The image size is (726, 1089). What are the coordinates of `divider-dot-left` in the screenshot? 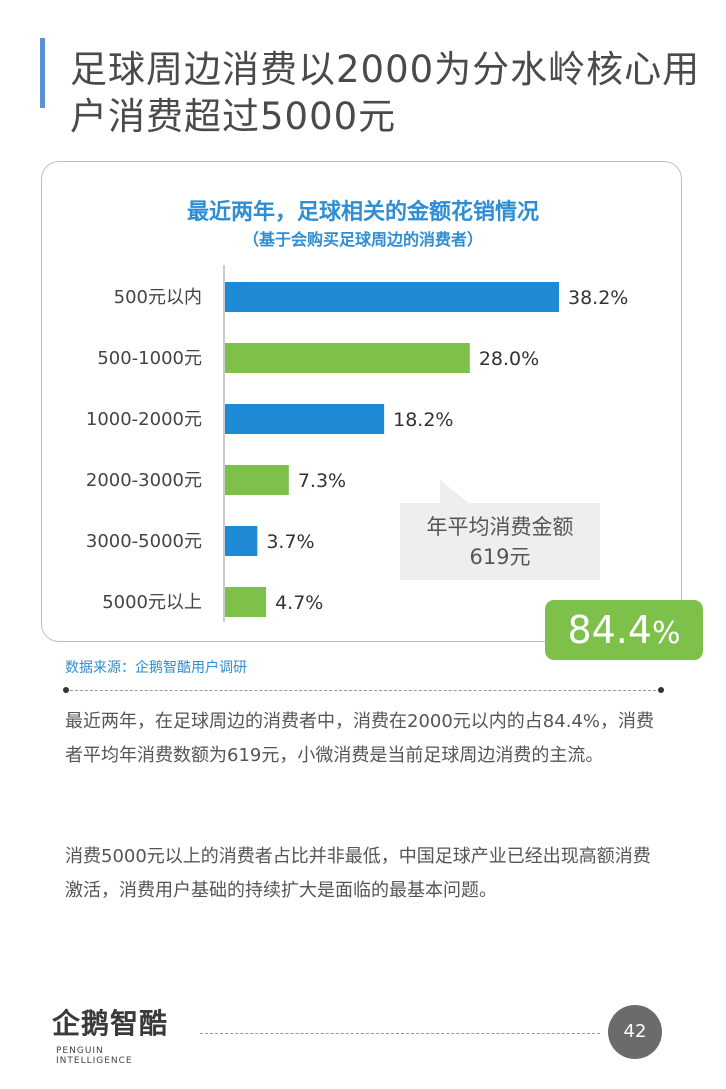 It's located at (66, 690).